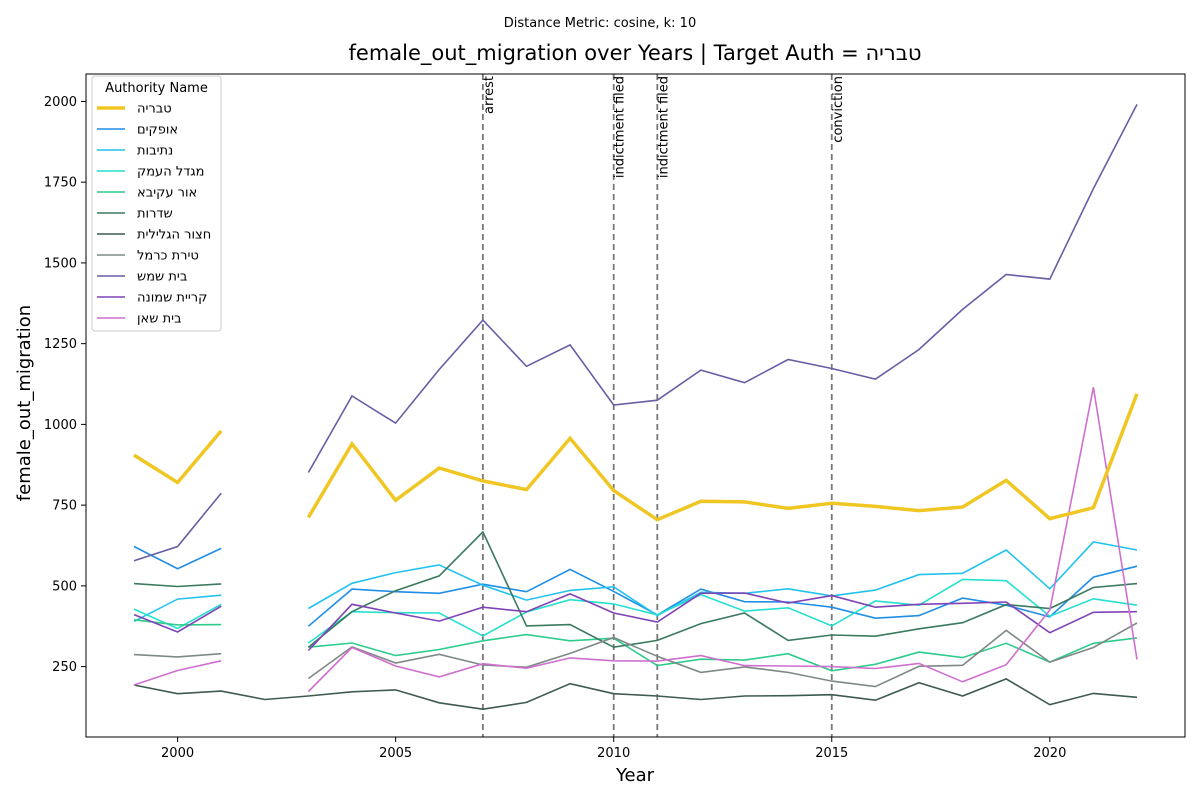 Image resolution: width=1200 pixels, height=800 pixels. What do you see at coordinates (167, 193) in the screenshot?
I see `legend-entry: אור עקיבא` at bounding box center [167, 193].